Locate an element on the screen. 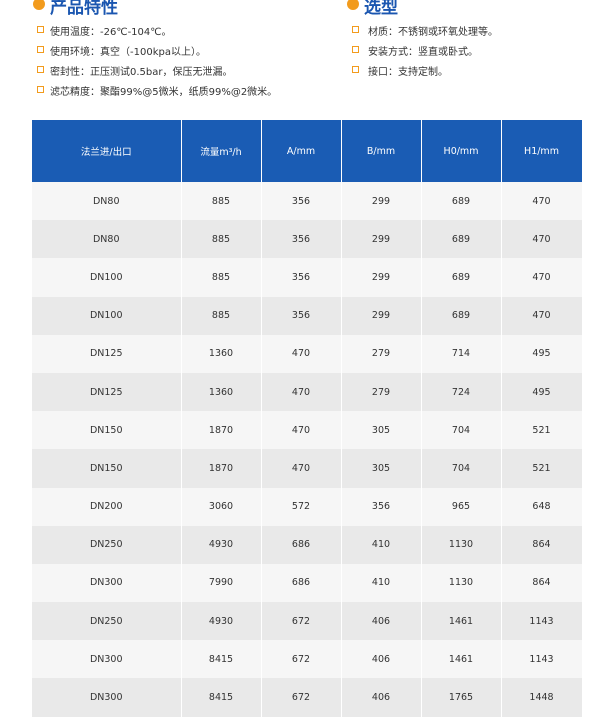  table-row: DN300 7990 686 410 1130 864 is located at coordinates (307, 583).